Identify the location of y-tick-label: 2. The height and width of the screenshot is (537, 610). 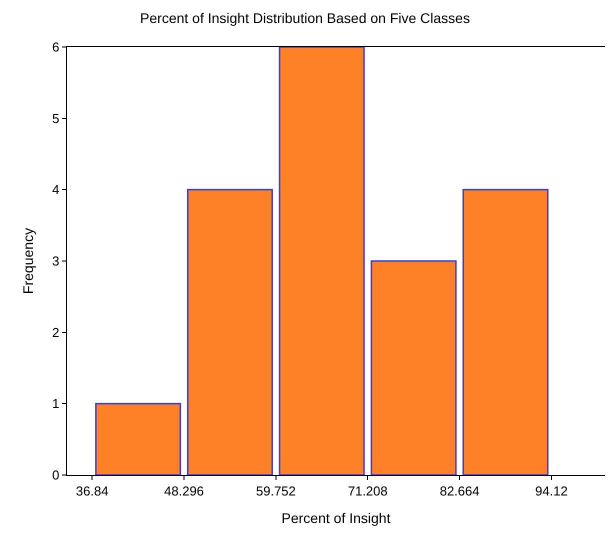
(56, 332).